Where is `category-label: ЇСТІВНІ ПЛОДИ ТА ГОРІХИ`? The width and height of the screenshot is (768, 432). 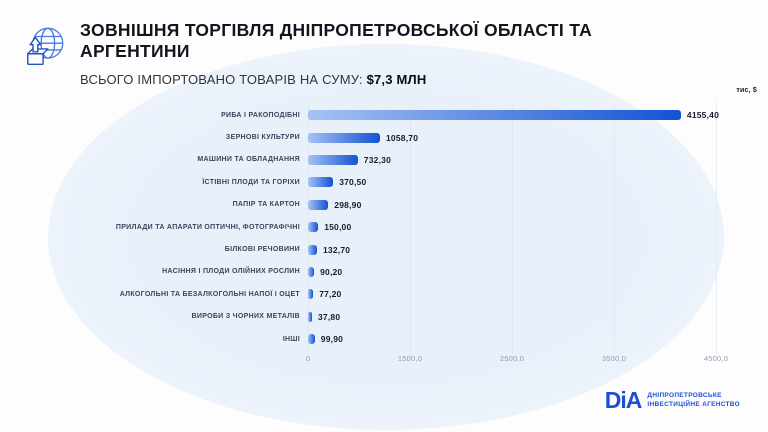 category-label: ЇСТІВНІ ПЛОДИ ТА ГОРІХИ is located at coordinates (251, 182).